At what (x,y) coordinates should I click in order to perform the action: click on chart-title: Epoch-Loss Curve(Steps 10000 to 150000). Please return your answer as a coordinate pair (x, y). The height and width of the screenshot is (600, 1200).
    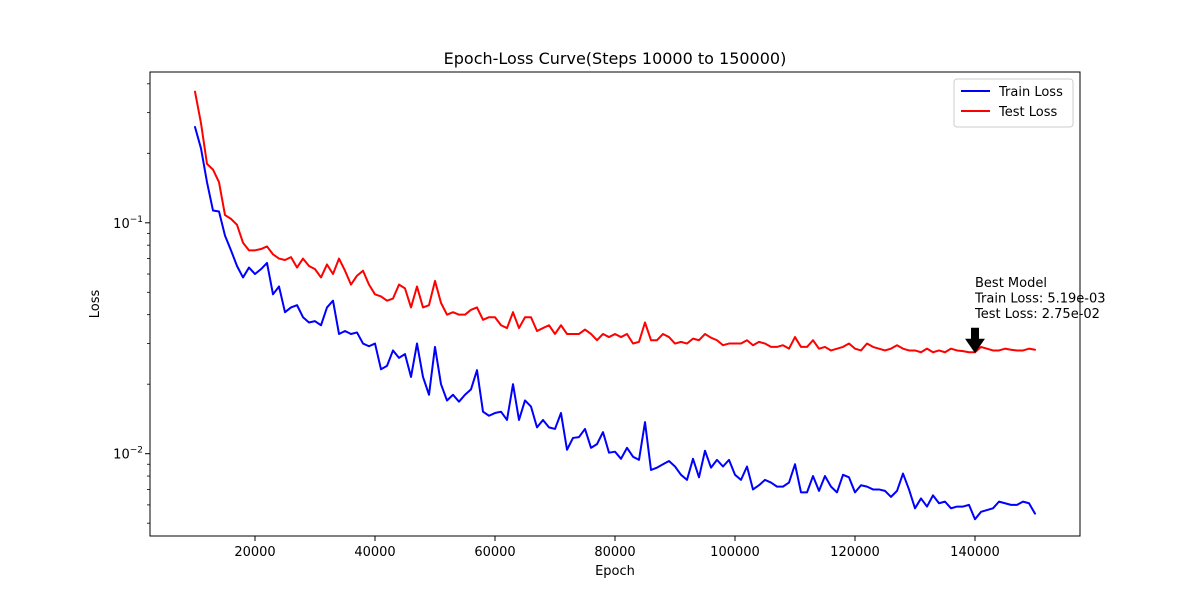
    Looking at the image, I should click on (615, 58).